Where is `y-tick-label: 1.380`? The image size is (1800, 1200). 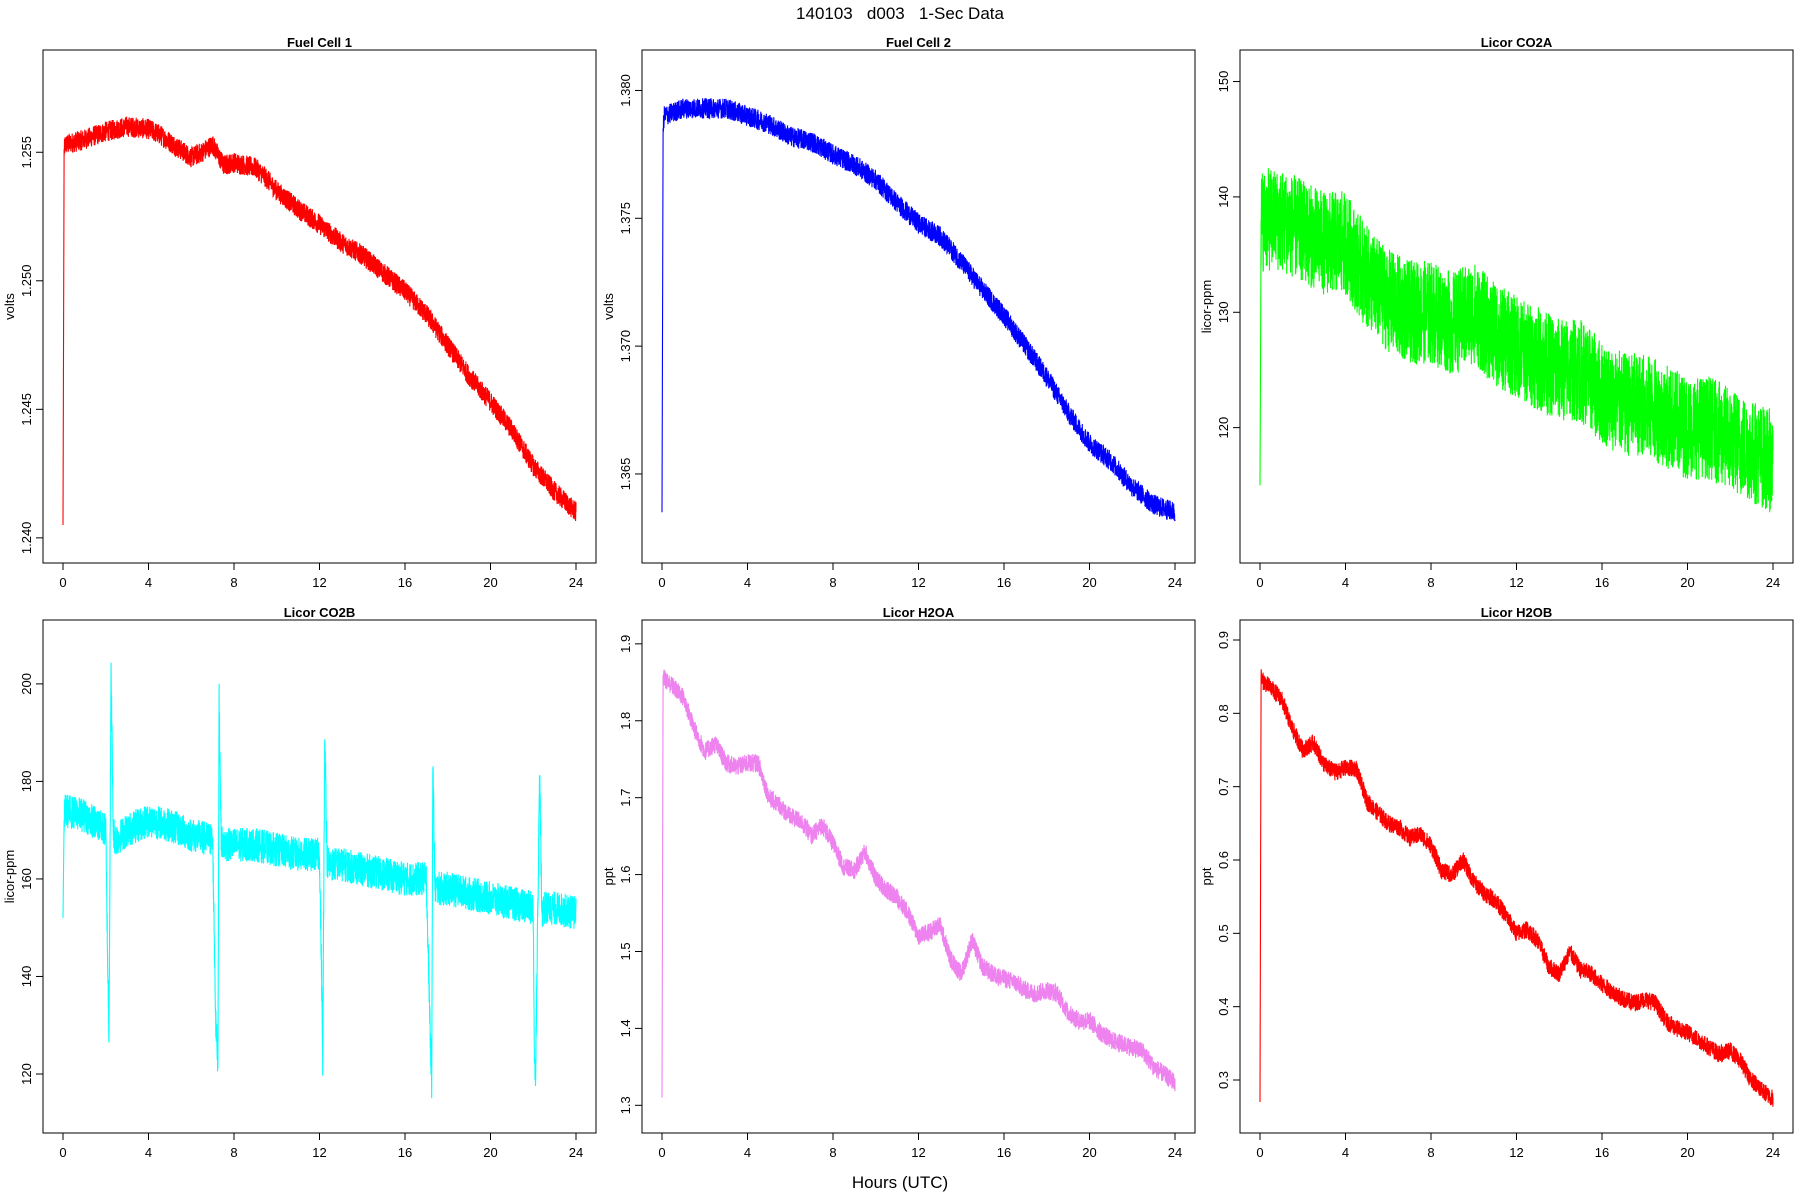
y-tick-label: 1.380 is located at coordinates (625, 90).